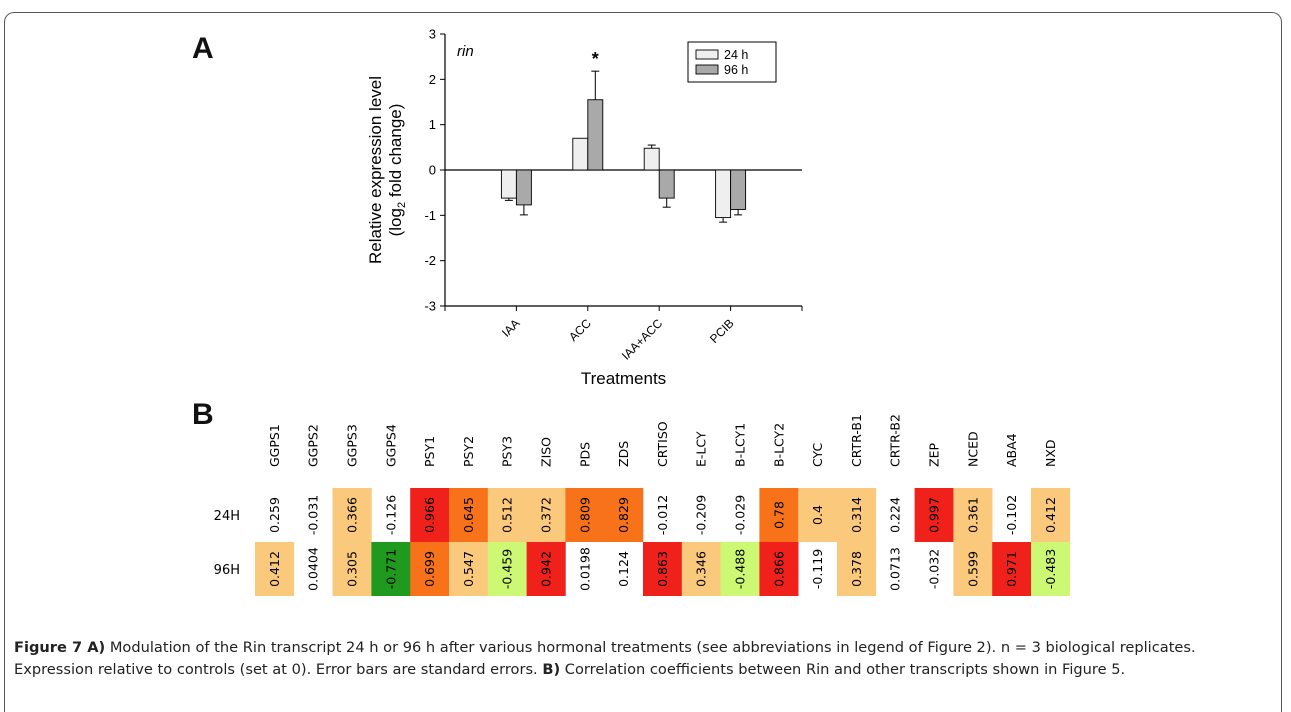 The image size is (1291, 712). What do you see at coordinates (432, 124) in the screenshot?
I see `y-tick-label: 1` at bounding box center [432, 124].